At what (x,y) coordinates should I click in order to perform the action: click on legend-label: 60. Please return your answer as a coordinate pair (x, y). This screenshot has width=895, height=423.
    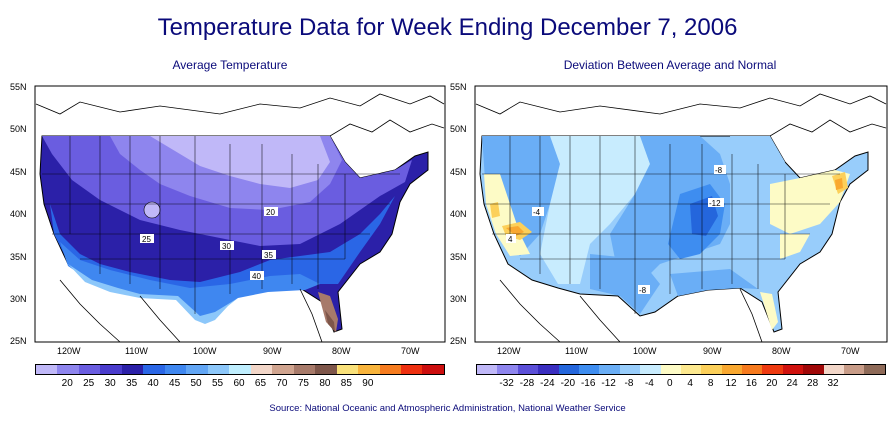
    Looking at the image, I should click on (239, 383).